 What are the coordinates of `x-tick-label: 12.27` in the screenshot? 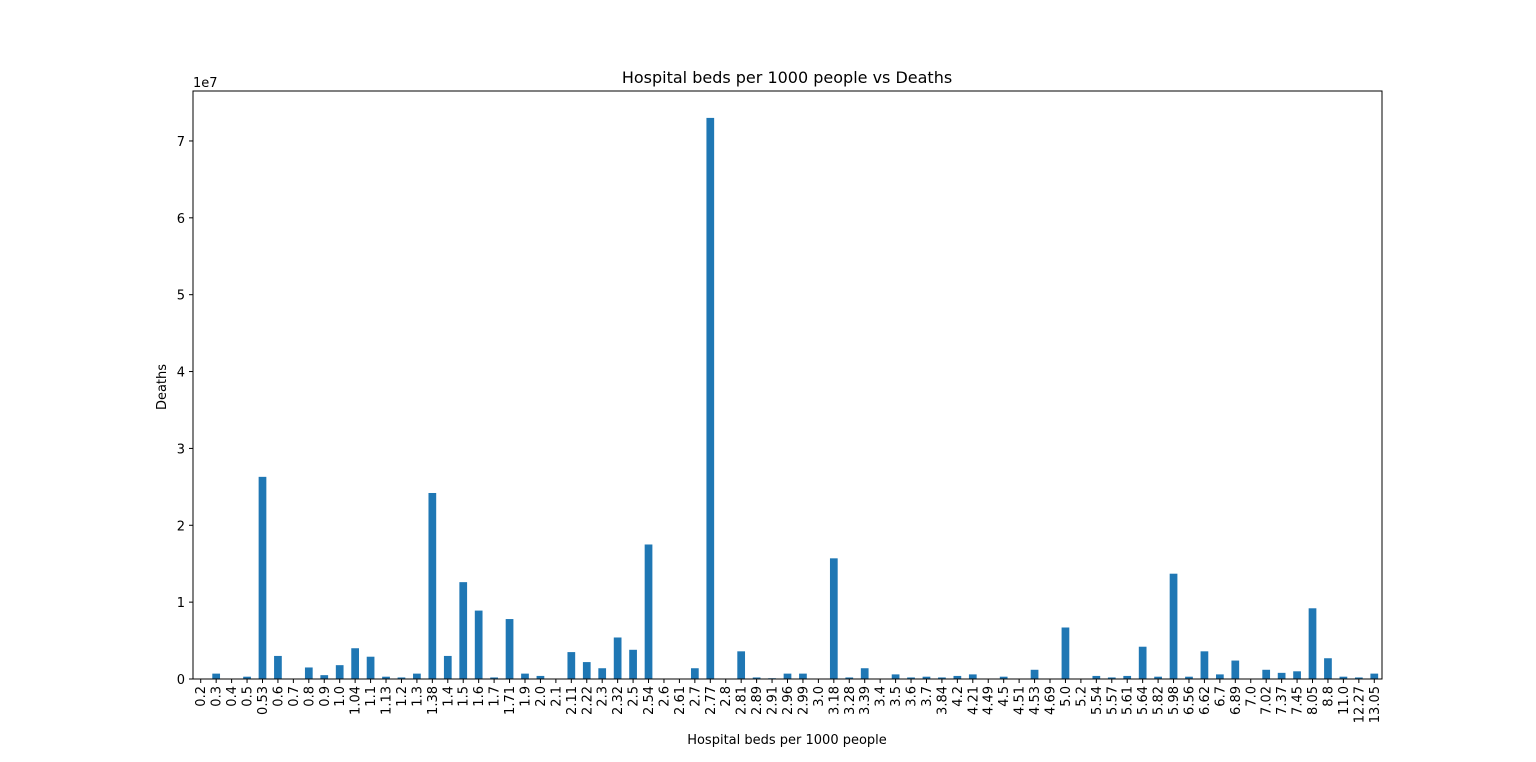 It's located at (1359, 704).